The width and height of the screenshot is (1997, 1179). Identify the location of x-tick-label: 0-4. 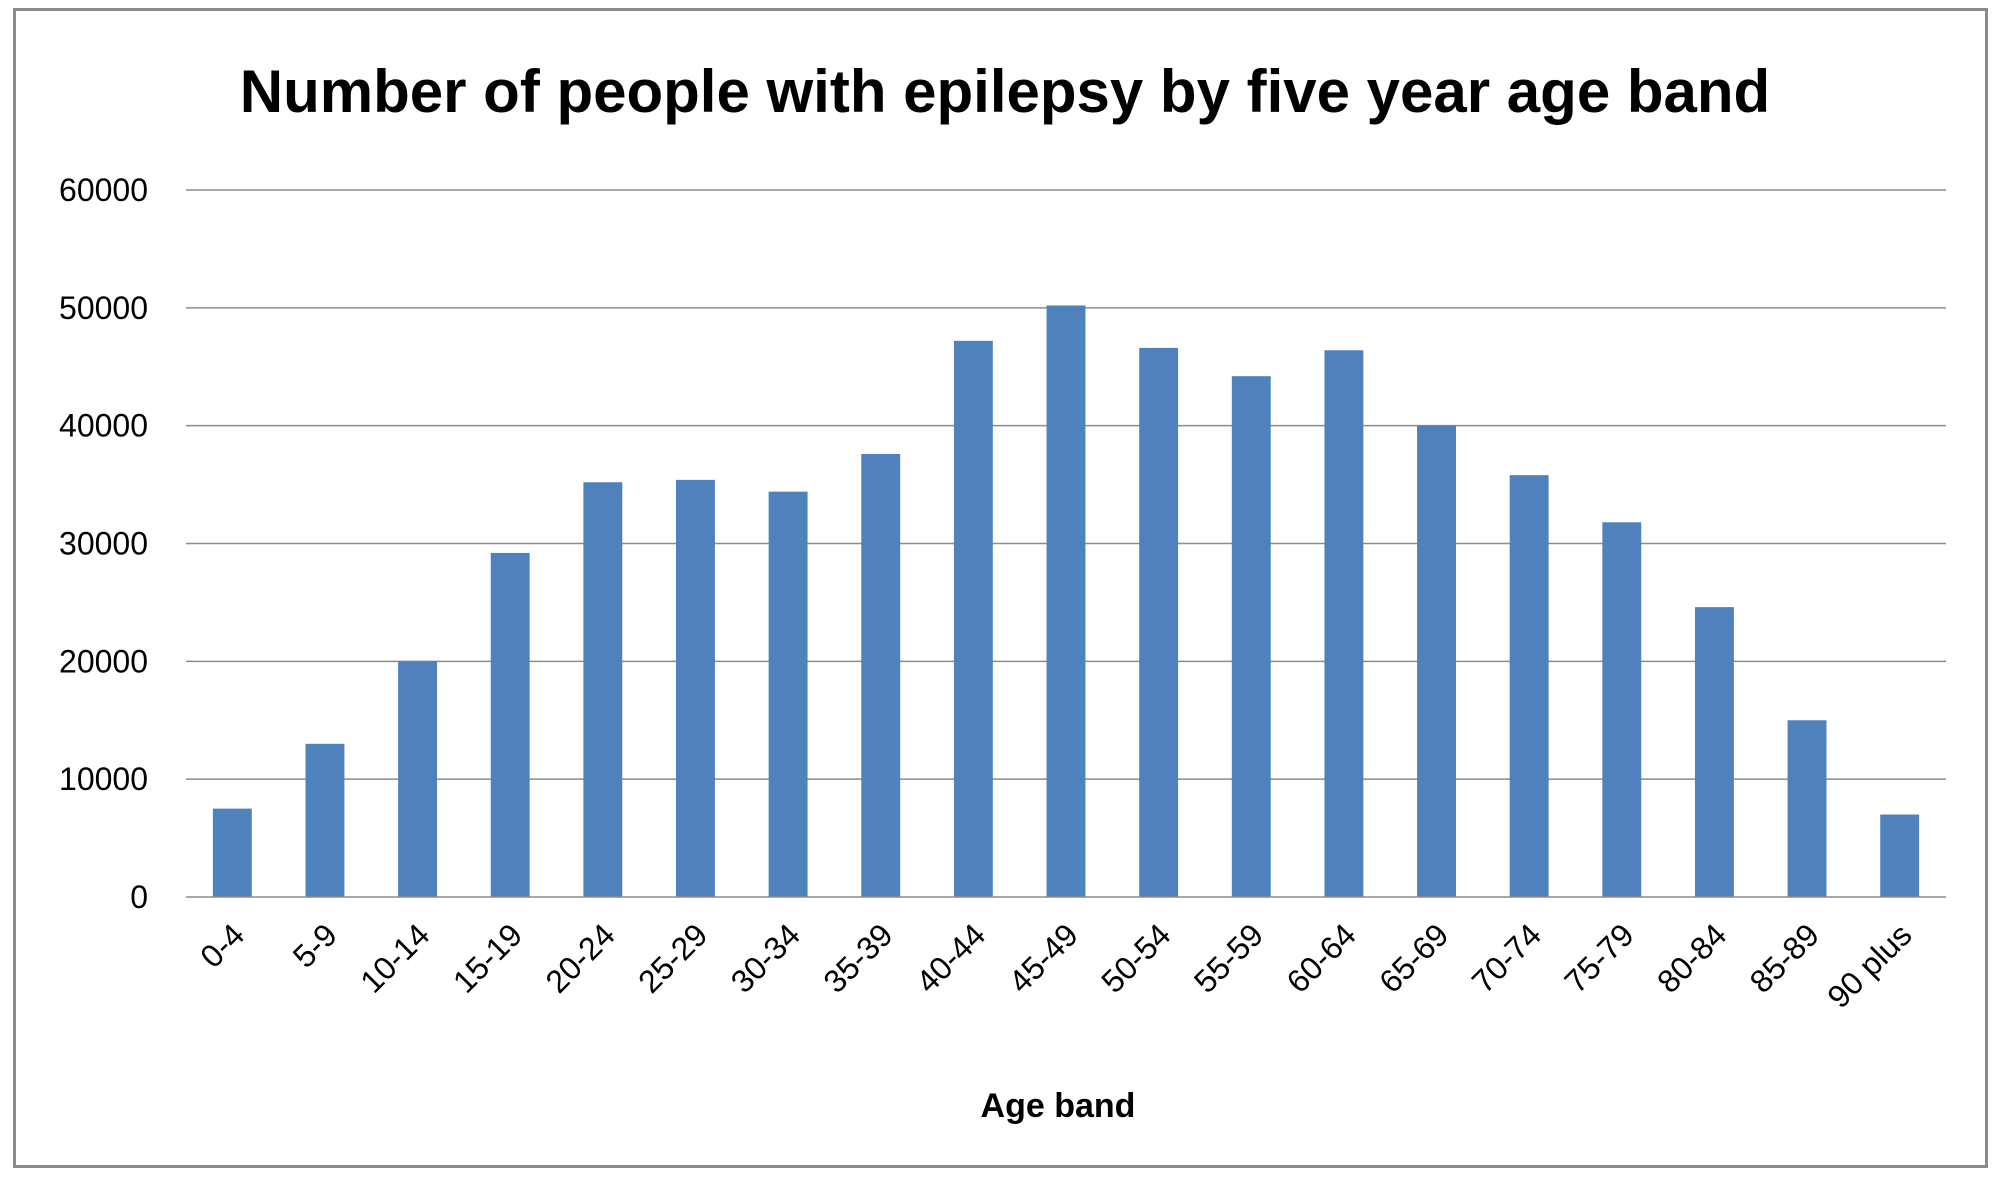
(222, 945).